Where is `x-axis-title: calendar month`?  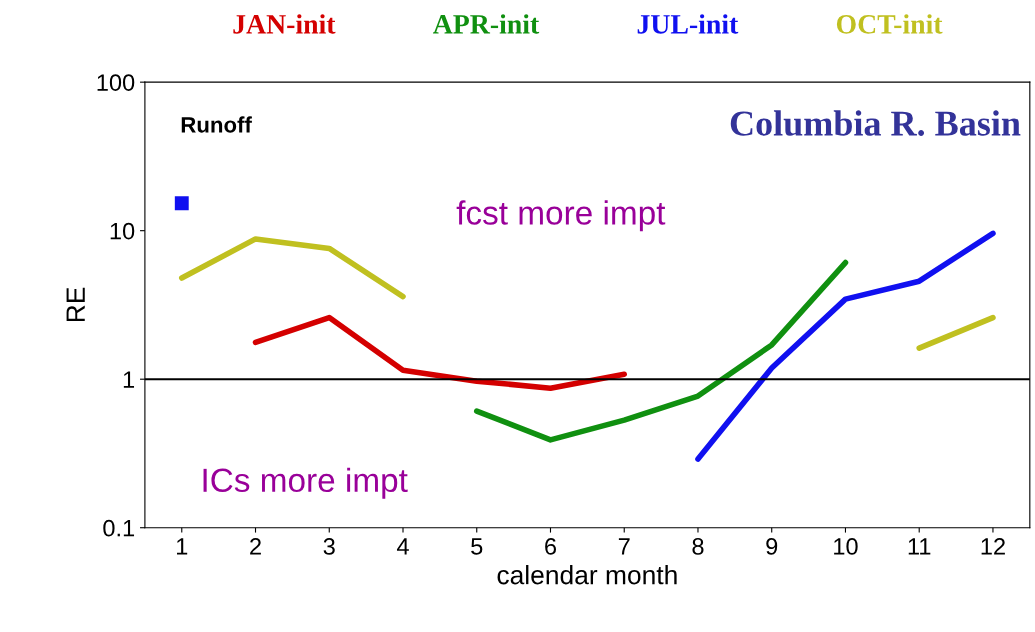
x-axis-title: calendar month is located at coordinates (587, 575).